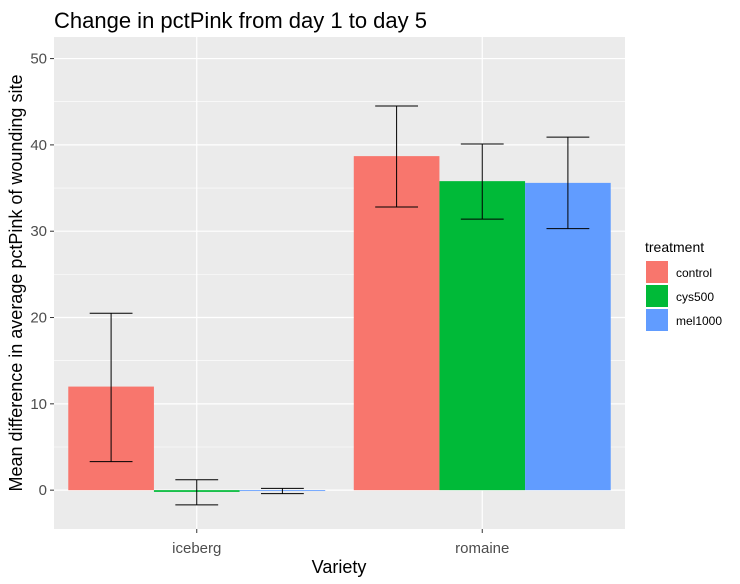  I want to click on x-tick-label: iceberg, so click(196, 548).